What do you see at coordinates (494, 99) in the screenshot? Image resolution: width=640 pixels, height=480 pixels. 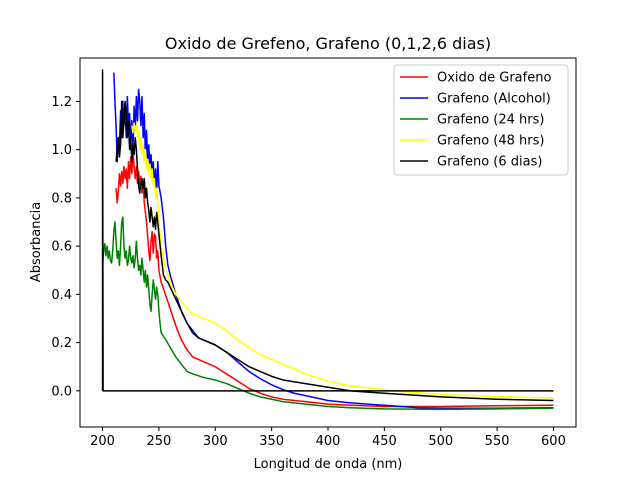 I see `legend-entry: Grafeno (Alcohol)` at bounding box center [494, 99].